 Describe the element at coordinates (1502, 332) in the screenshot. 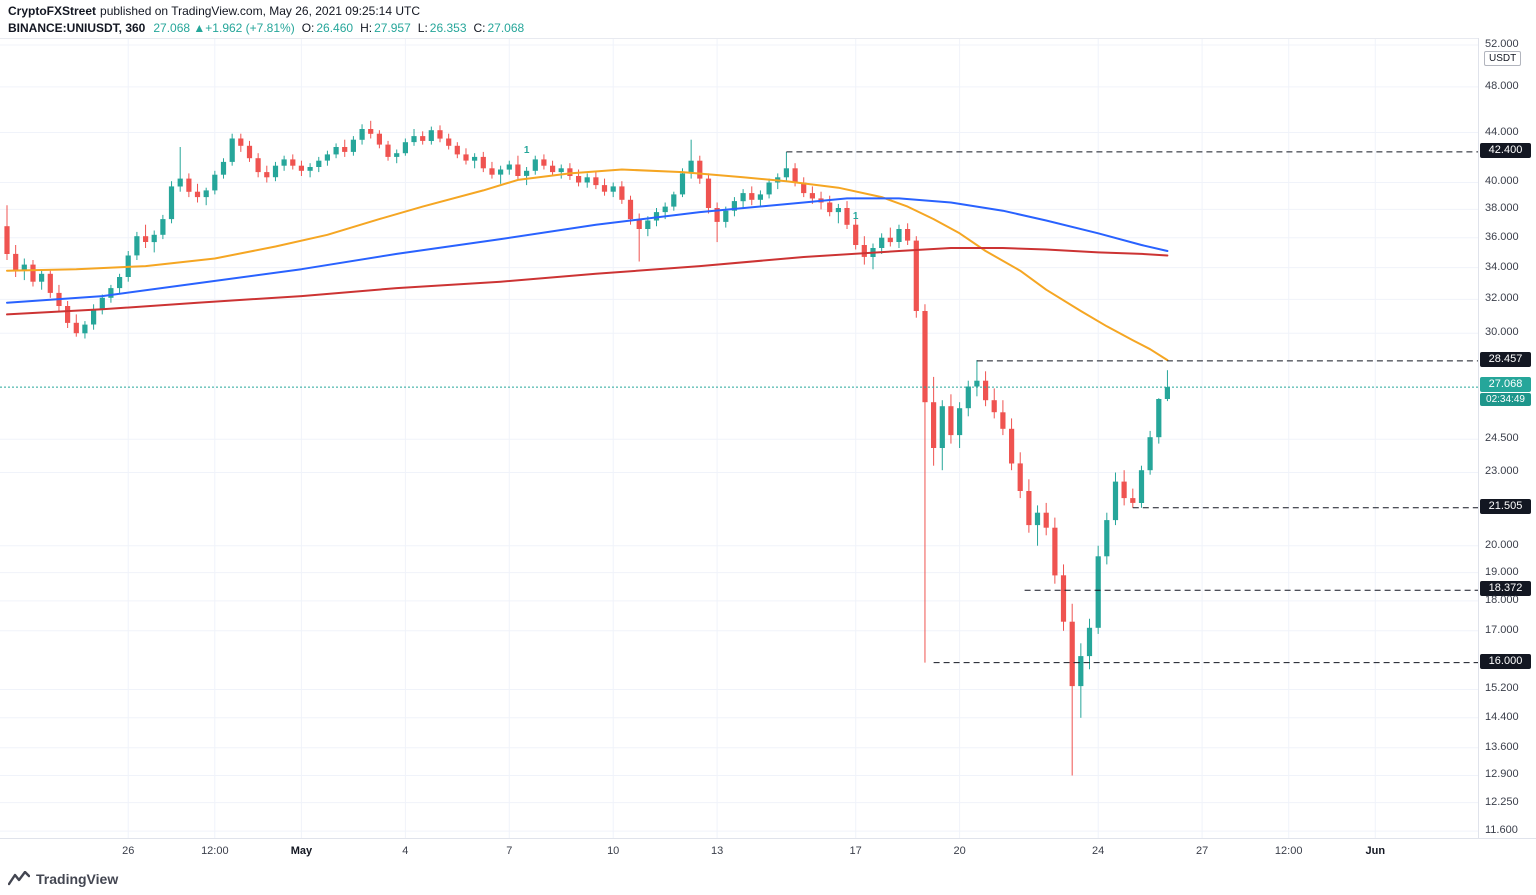

I see `price-tick-label: 30.000` at that location.